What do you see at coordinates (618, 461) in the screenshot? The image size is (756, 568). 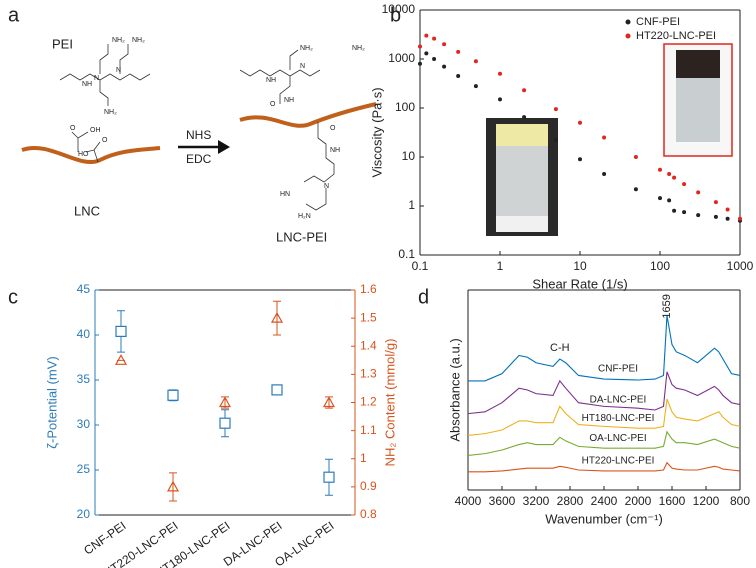 I see `series-label: HT220-LNC-PEI` at bounding box center [618, 461].